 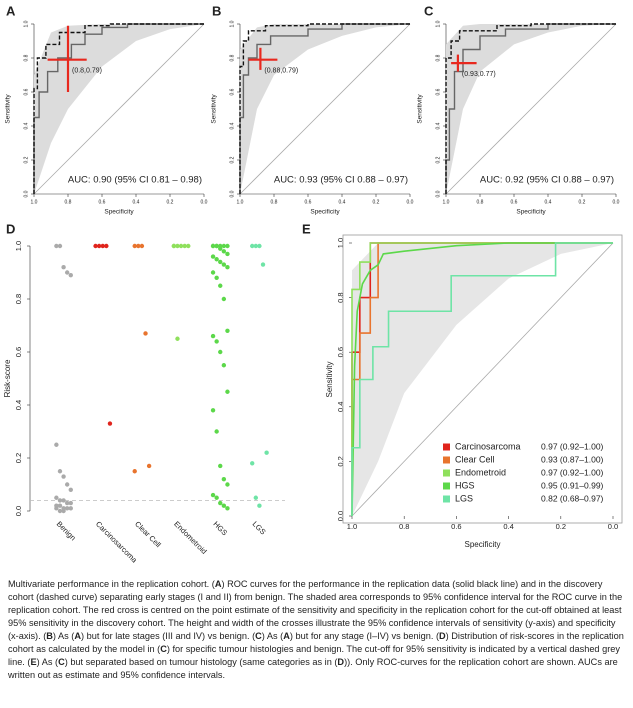 I want to click on x-tick-label: 0.0, so click(x=204, y=202).